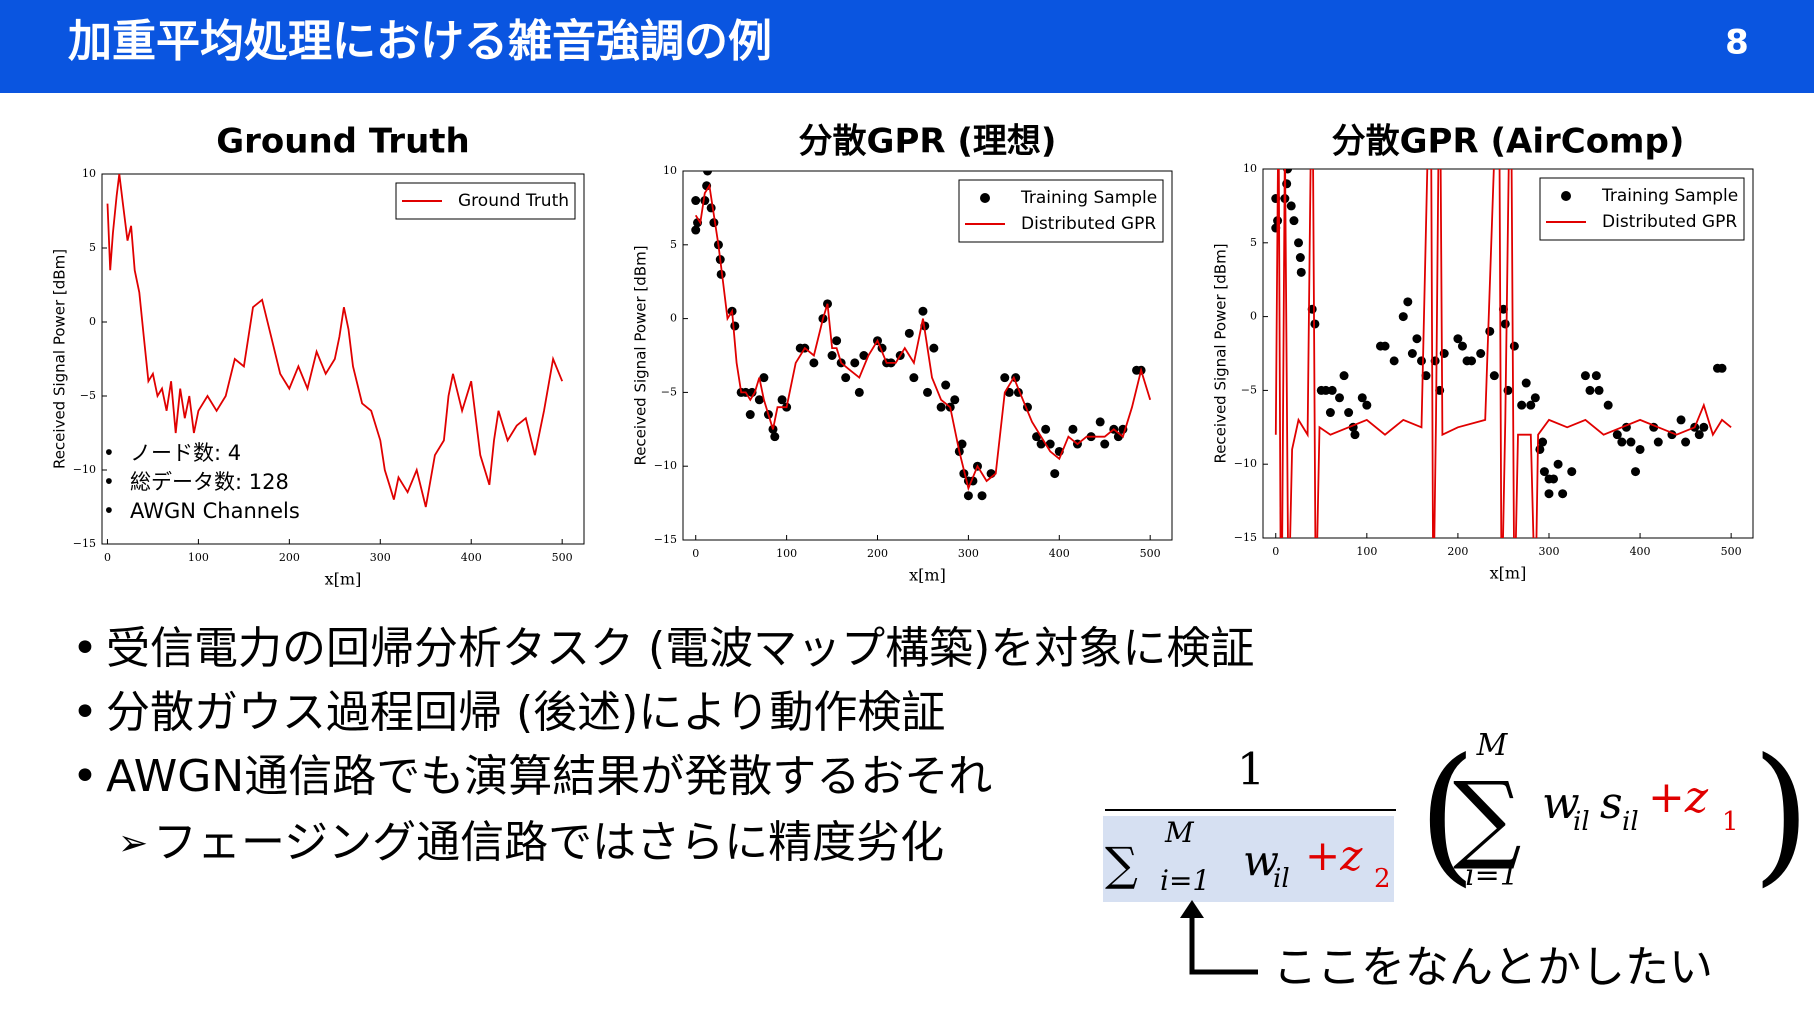 This screenshot has height=1020, width=1814. What do you see at coordinates (471, 557) in the screenshot?
I see `x-tick-label: 400` at bounding box center [471, 557].